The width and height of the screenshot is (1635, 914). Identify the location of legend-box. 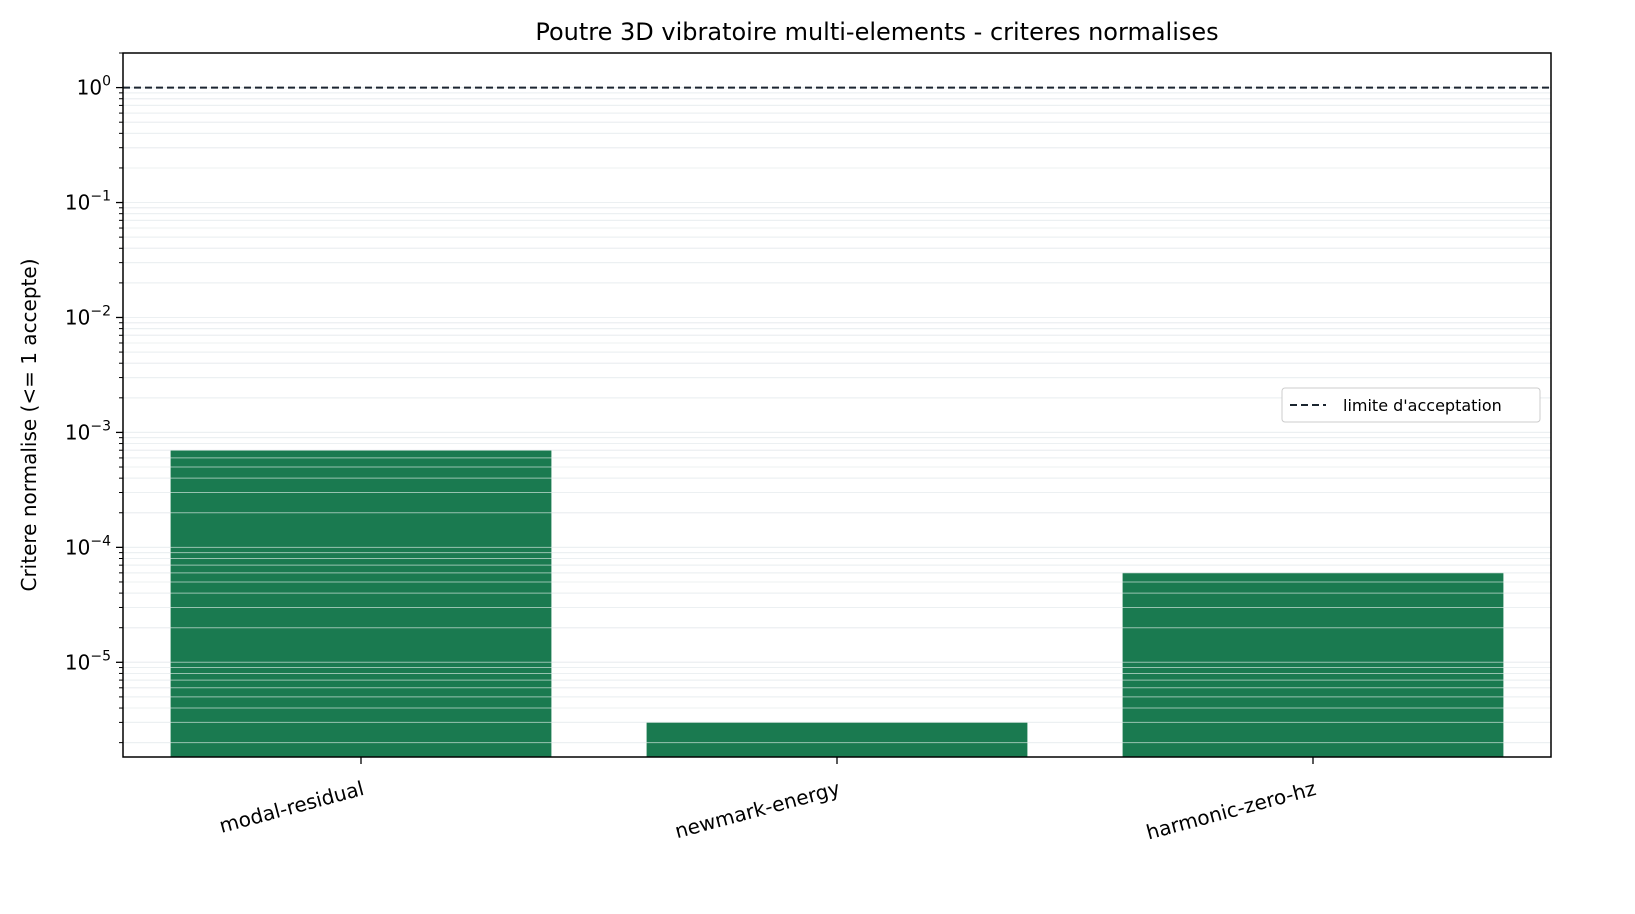
(1411, 405).